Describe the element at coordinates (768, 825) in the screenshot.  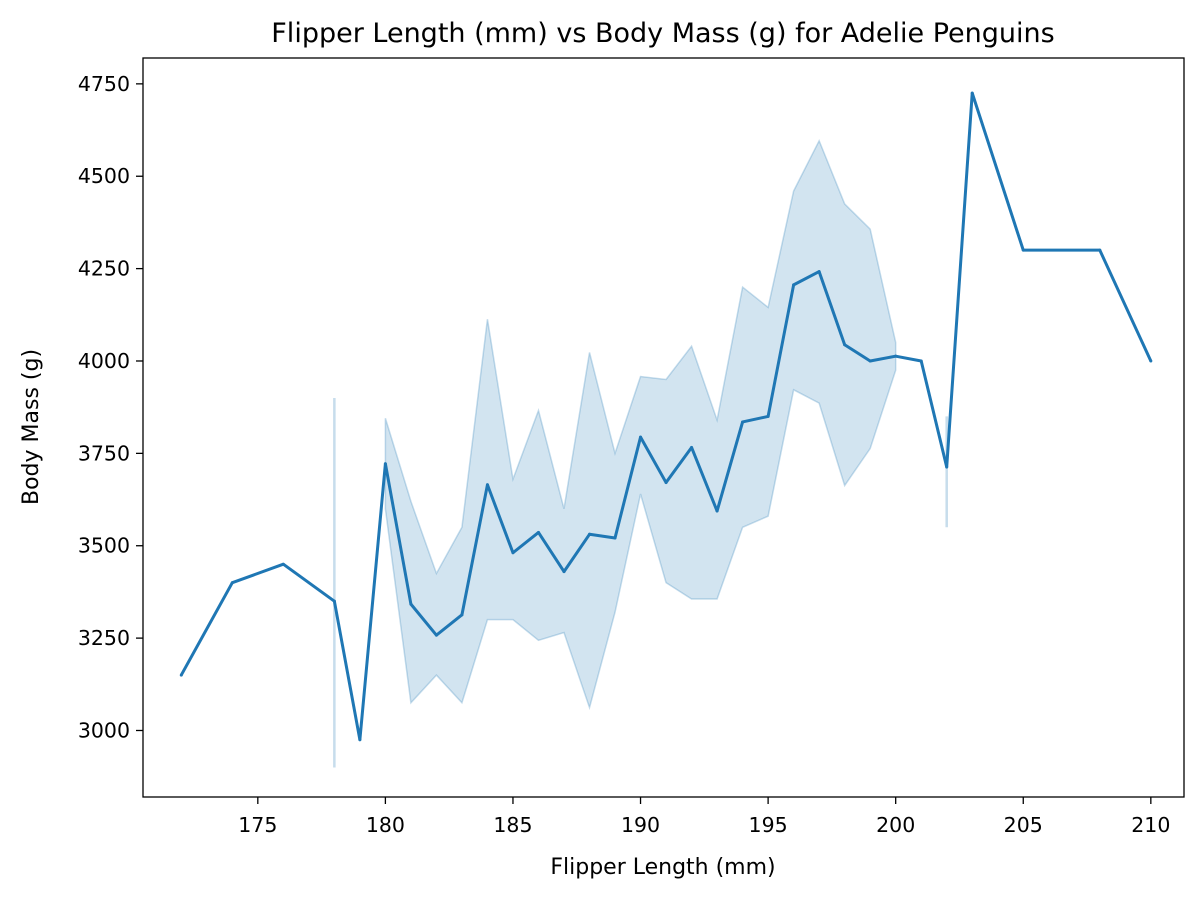
I see `x-tick-label: 195` at that location.